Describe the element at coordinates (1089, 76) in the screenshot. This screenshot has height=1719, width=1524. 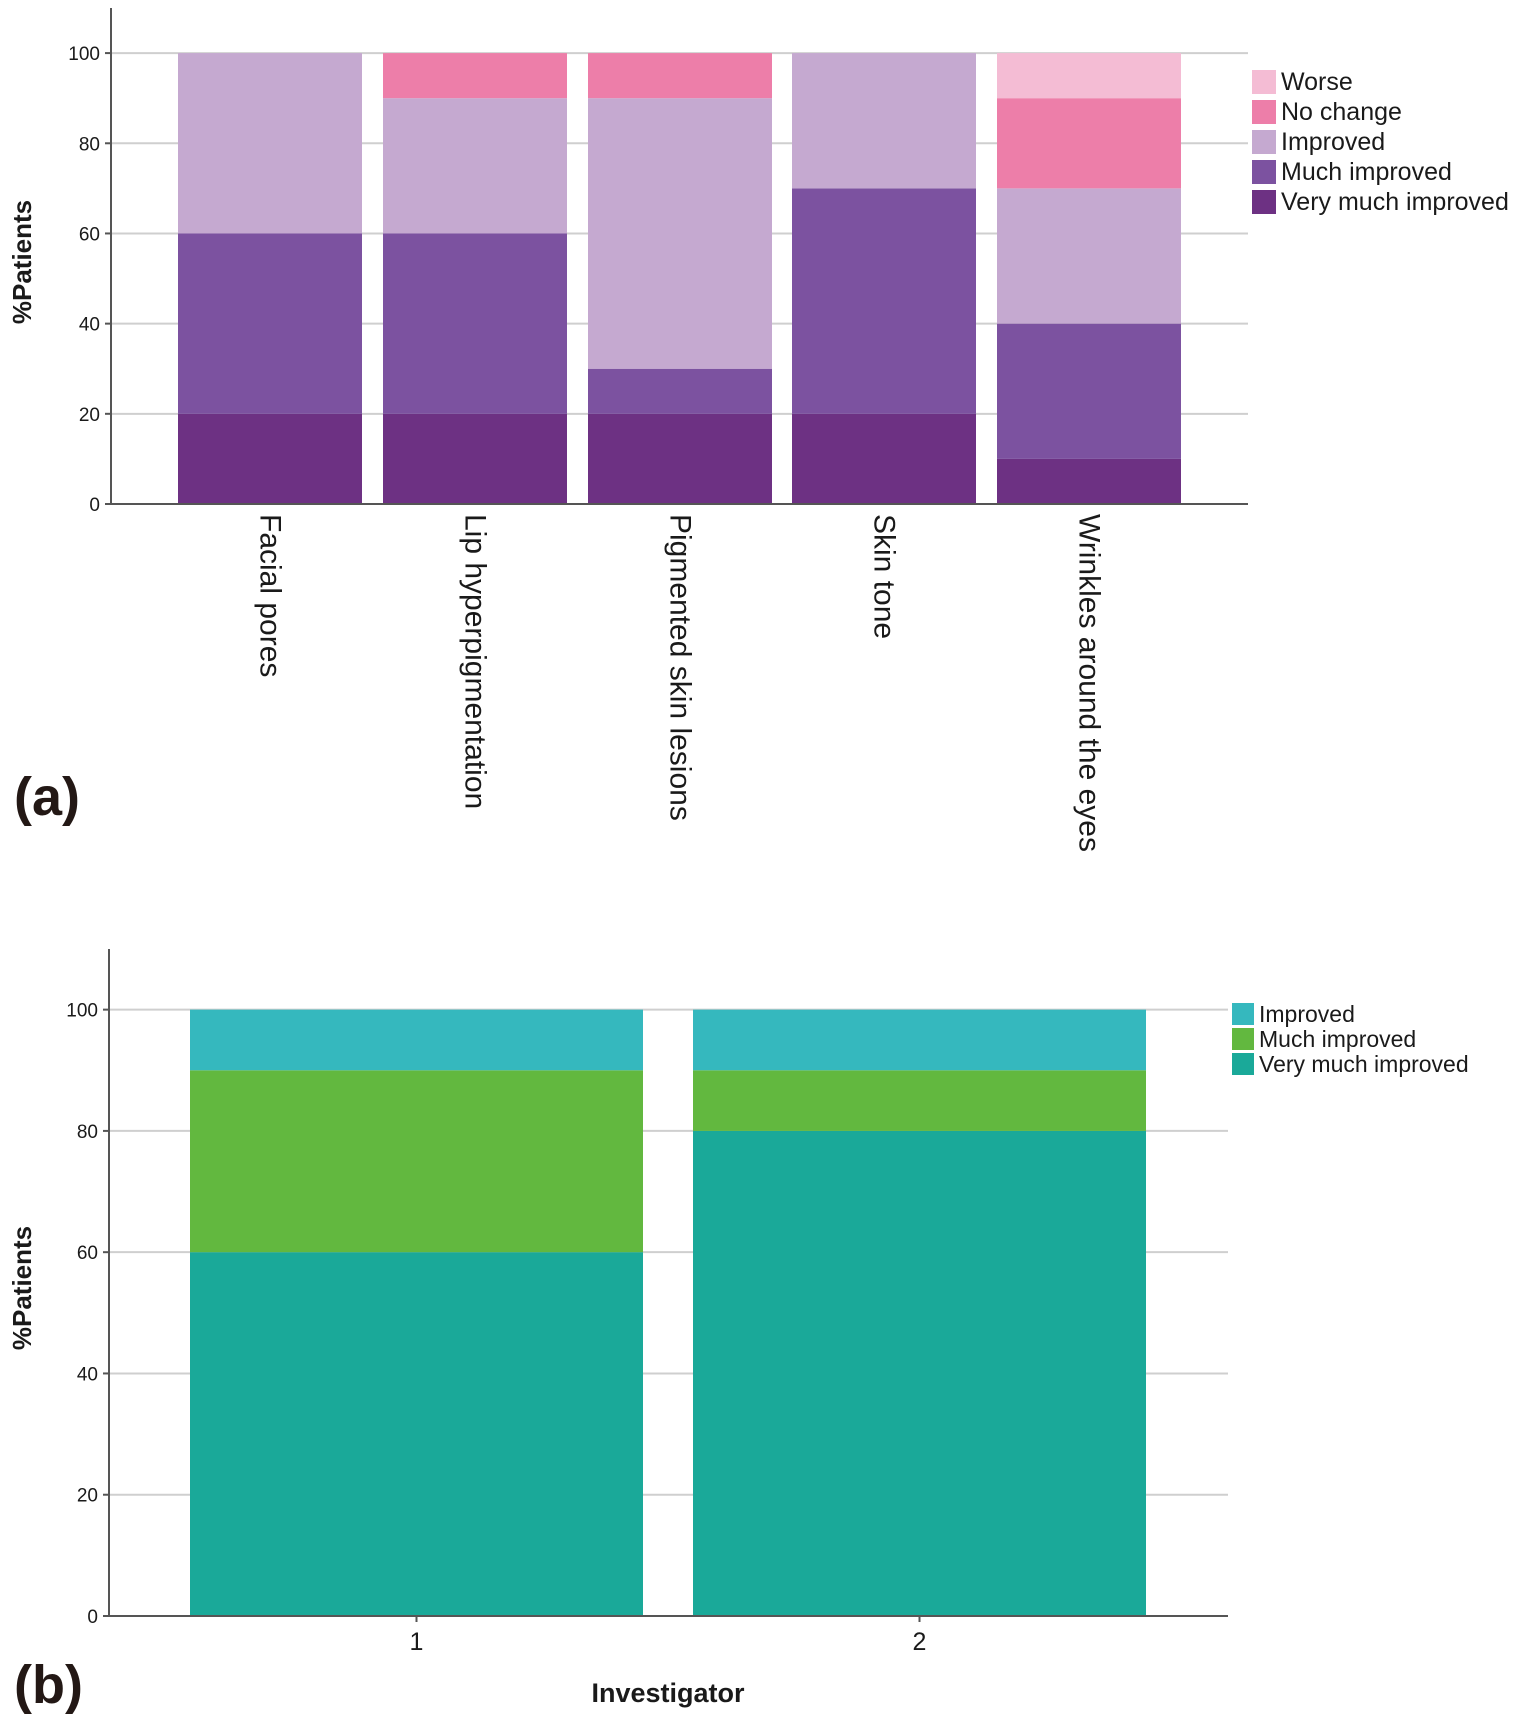
I see `bar-wrinkles-around-the-eyes-worse` at that location.